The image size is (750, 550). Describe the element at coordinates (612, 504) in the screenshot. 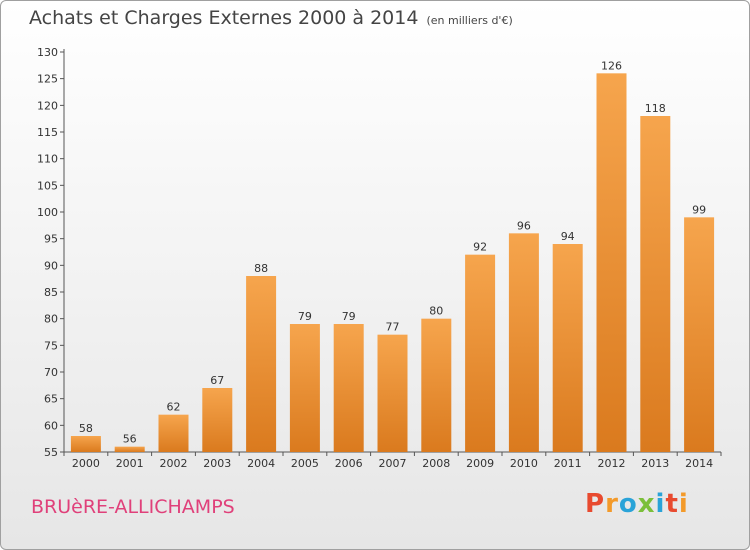

I see `brand-letter: r` at that location.